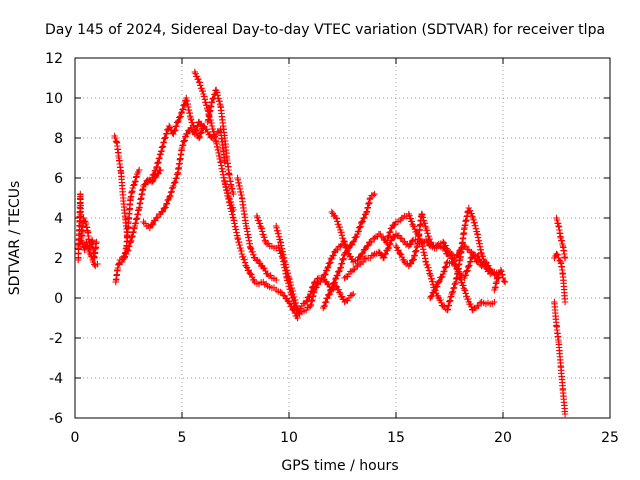 The image size is (640, 480). I want to click on series-arc-j, so click(261, 250).